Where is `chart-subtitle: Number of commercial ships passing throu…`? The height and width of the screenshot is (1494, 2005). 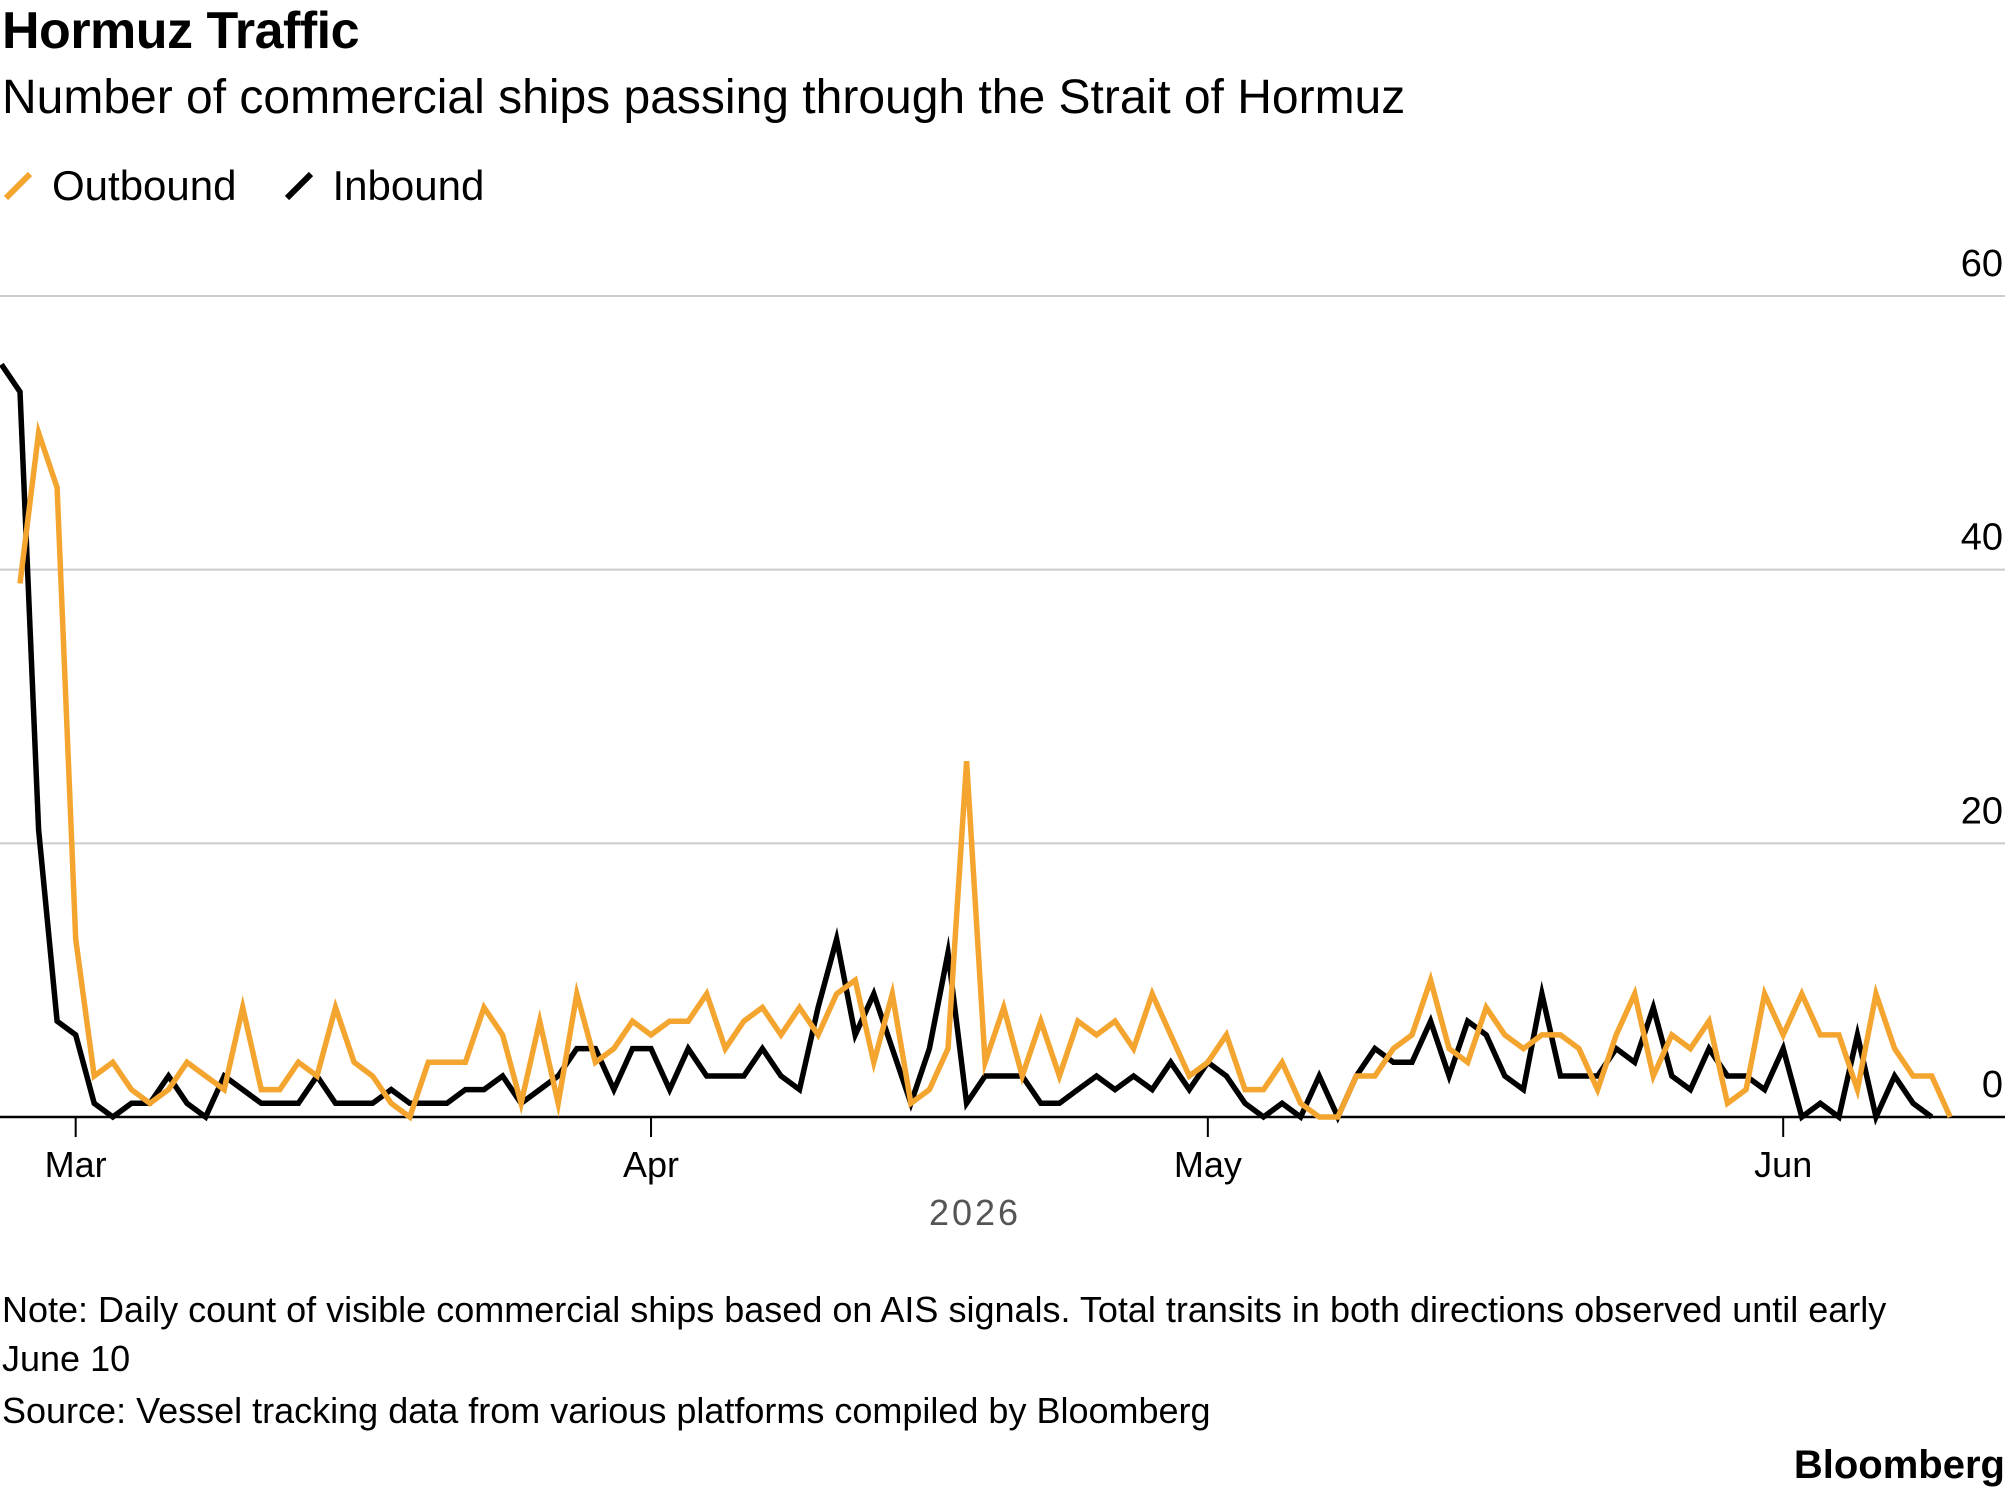
chart-subtitle: Number of commercial ships passing throu… is located at coordinates (704, 97).